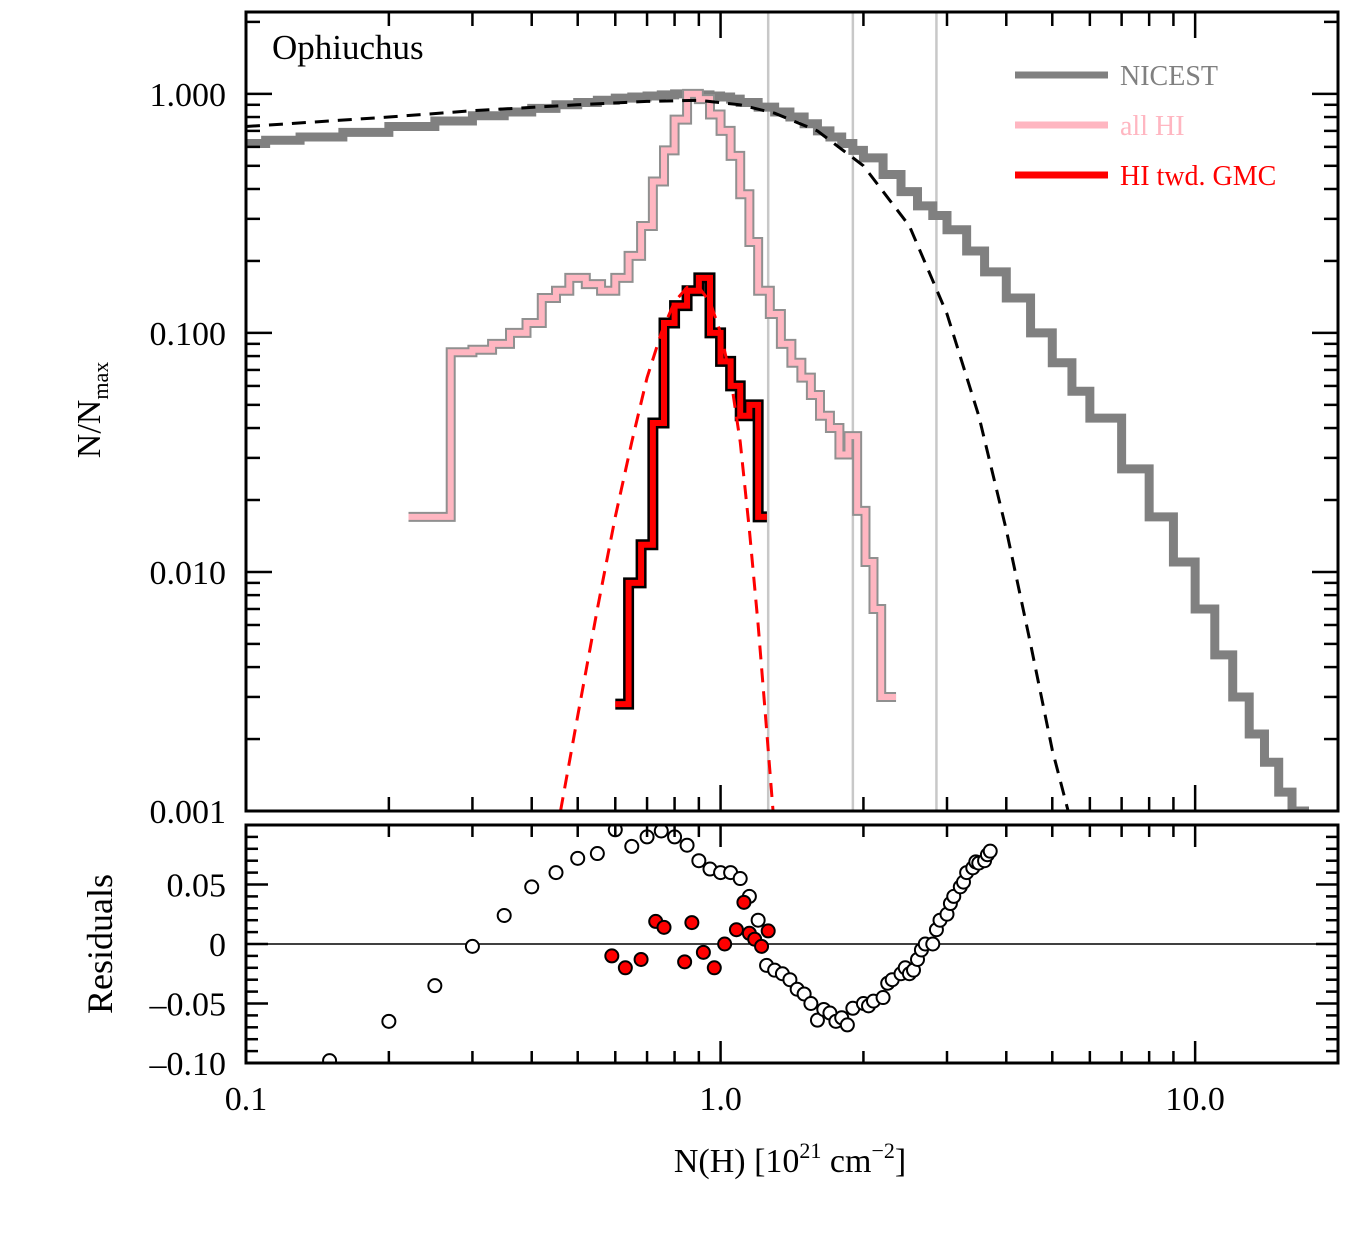 Image resolution: width=1354 pixels, height=1250 pixels. What do you see at coordinates (660, 944) in the screenshot?
I see `residual-points` at bounding box center [660, 944].